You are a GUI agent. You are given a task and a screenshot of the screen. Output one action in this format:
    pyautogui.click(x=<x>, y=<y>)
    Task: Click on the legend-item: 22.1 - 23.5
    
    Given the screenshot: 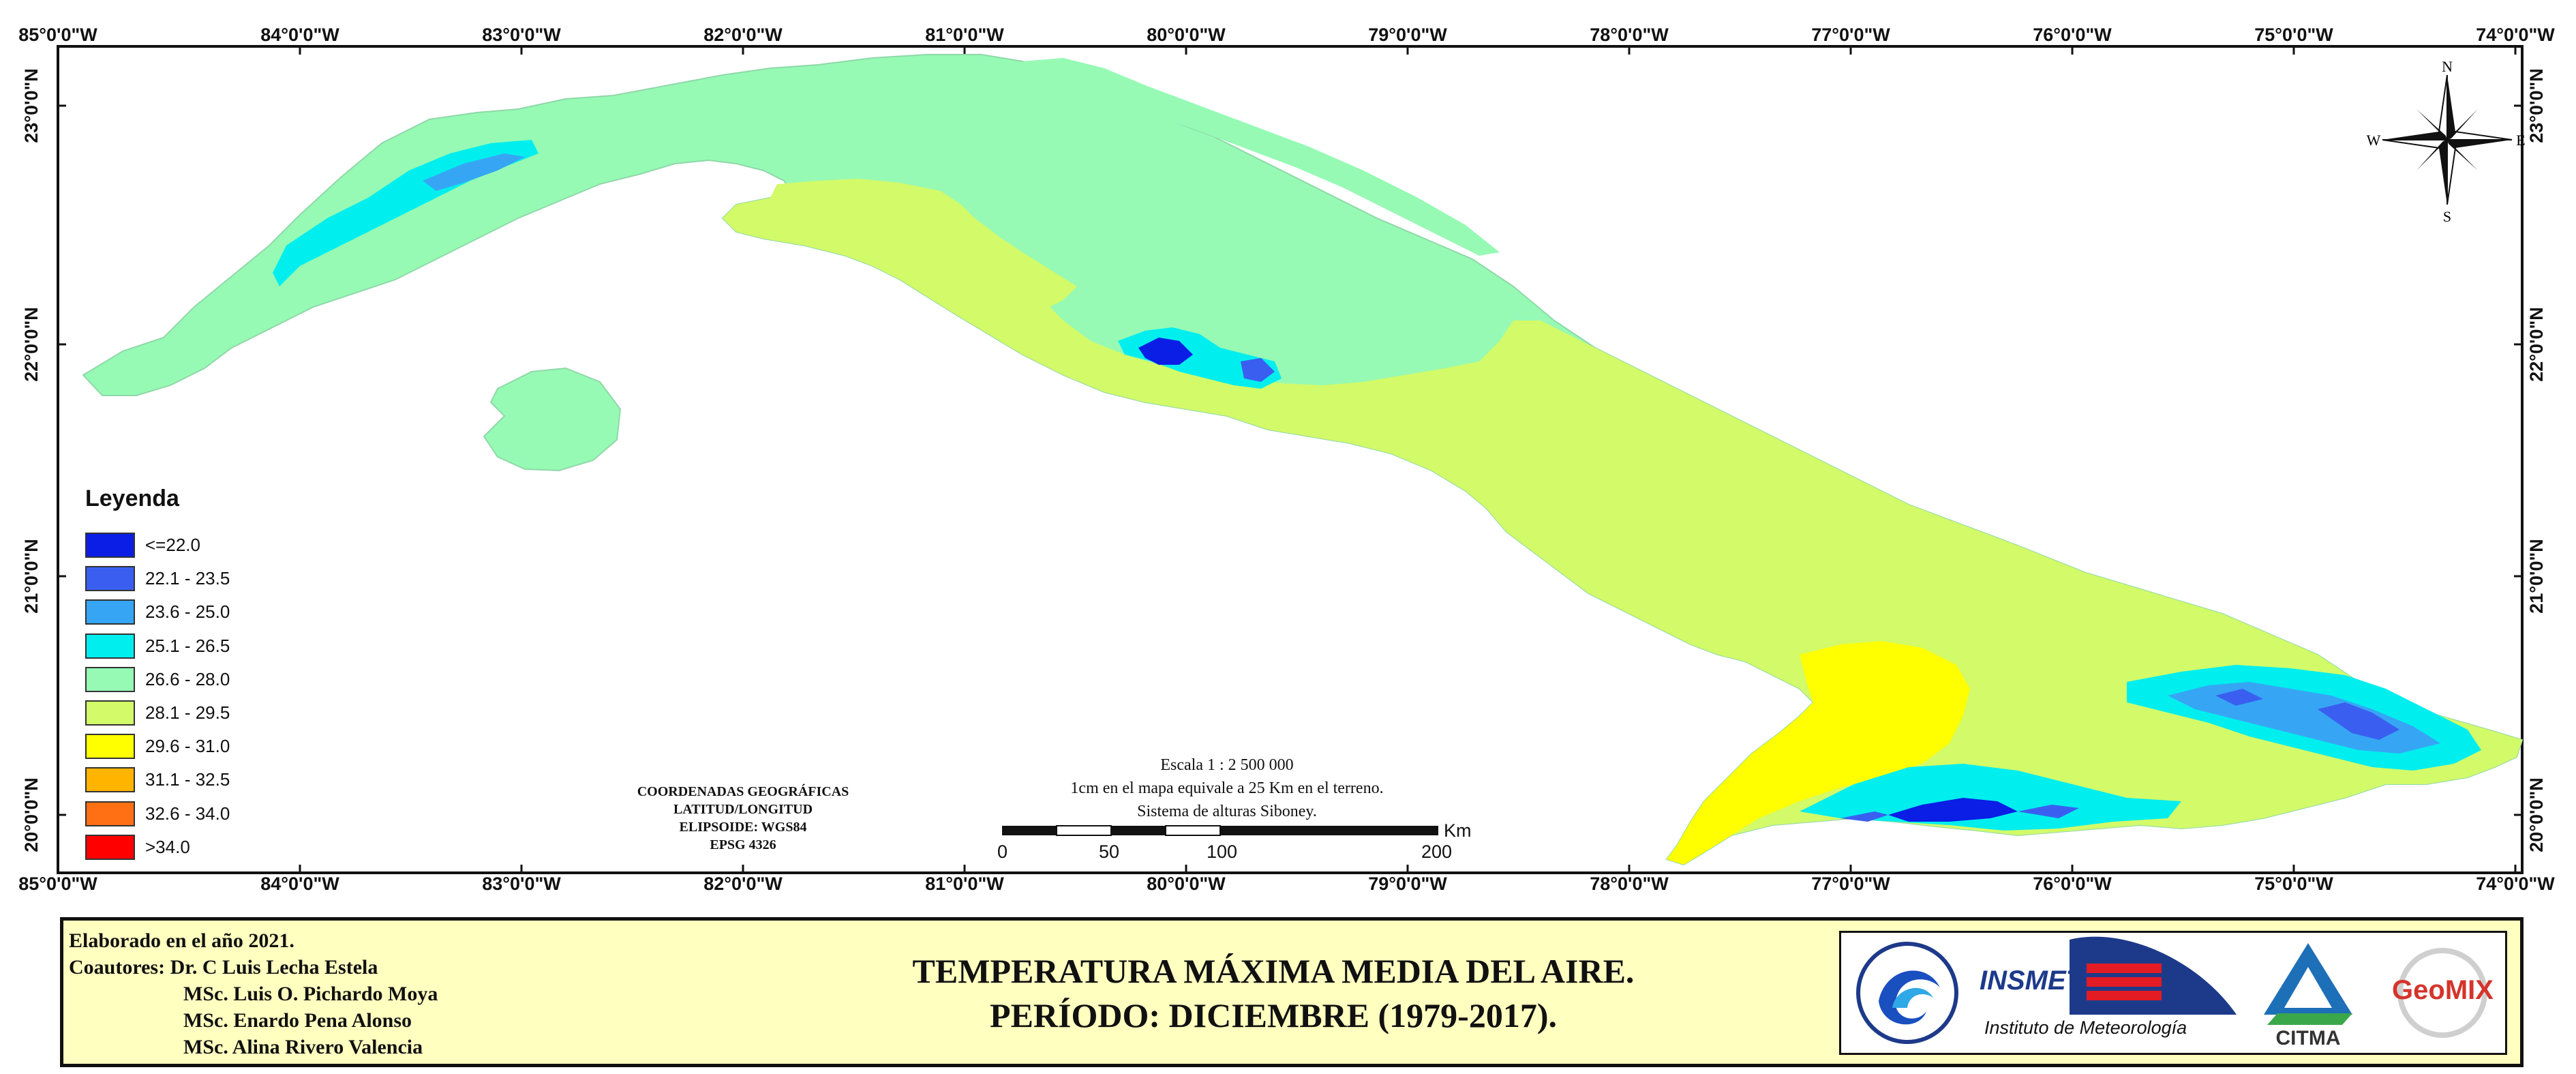 What is the action you would take?
    pyautogui.click(x=157, y=578)
    